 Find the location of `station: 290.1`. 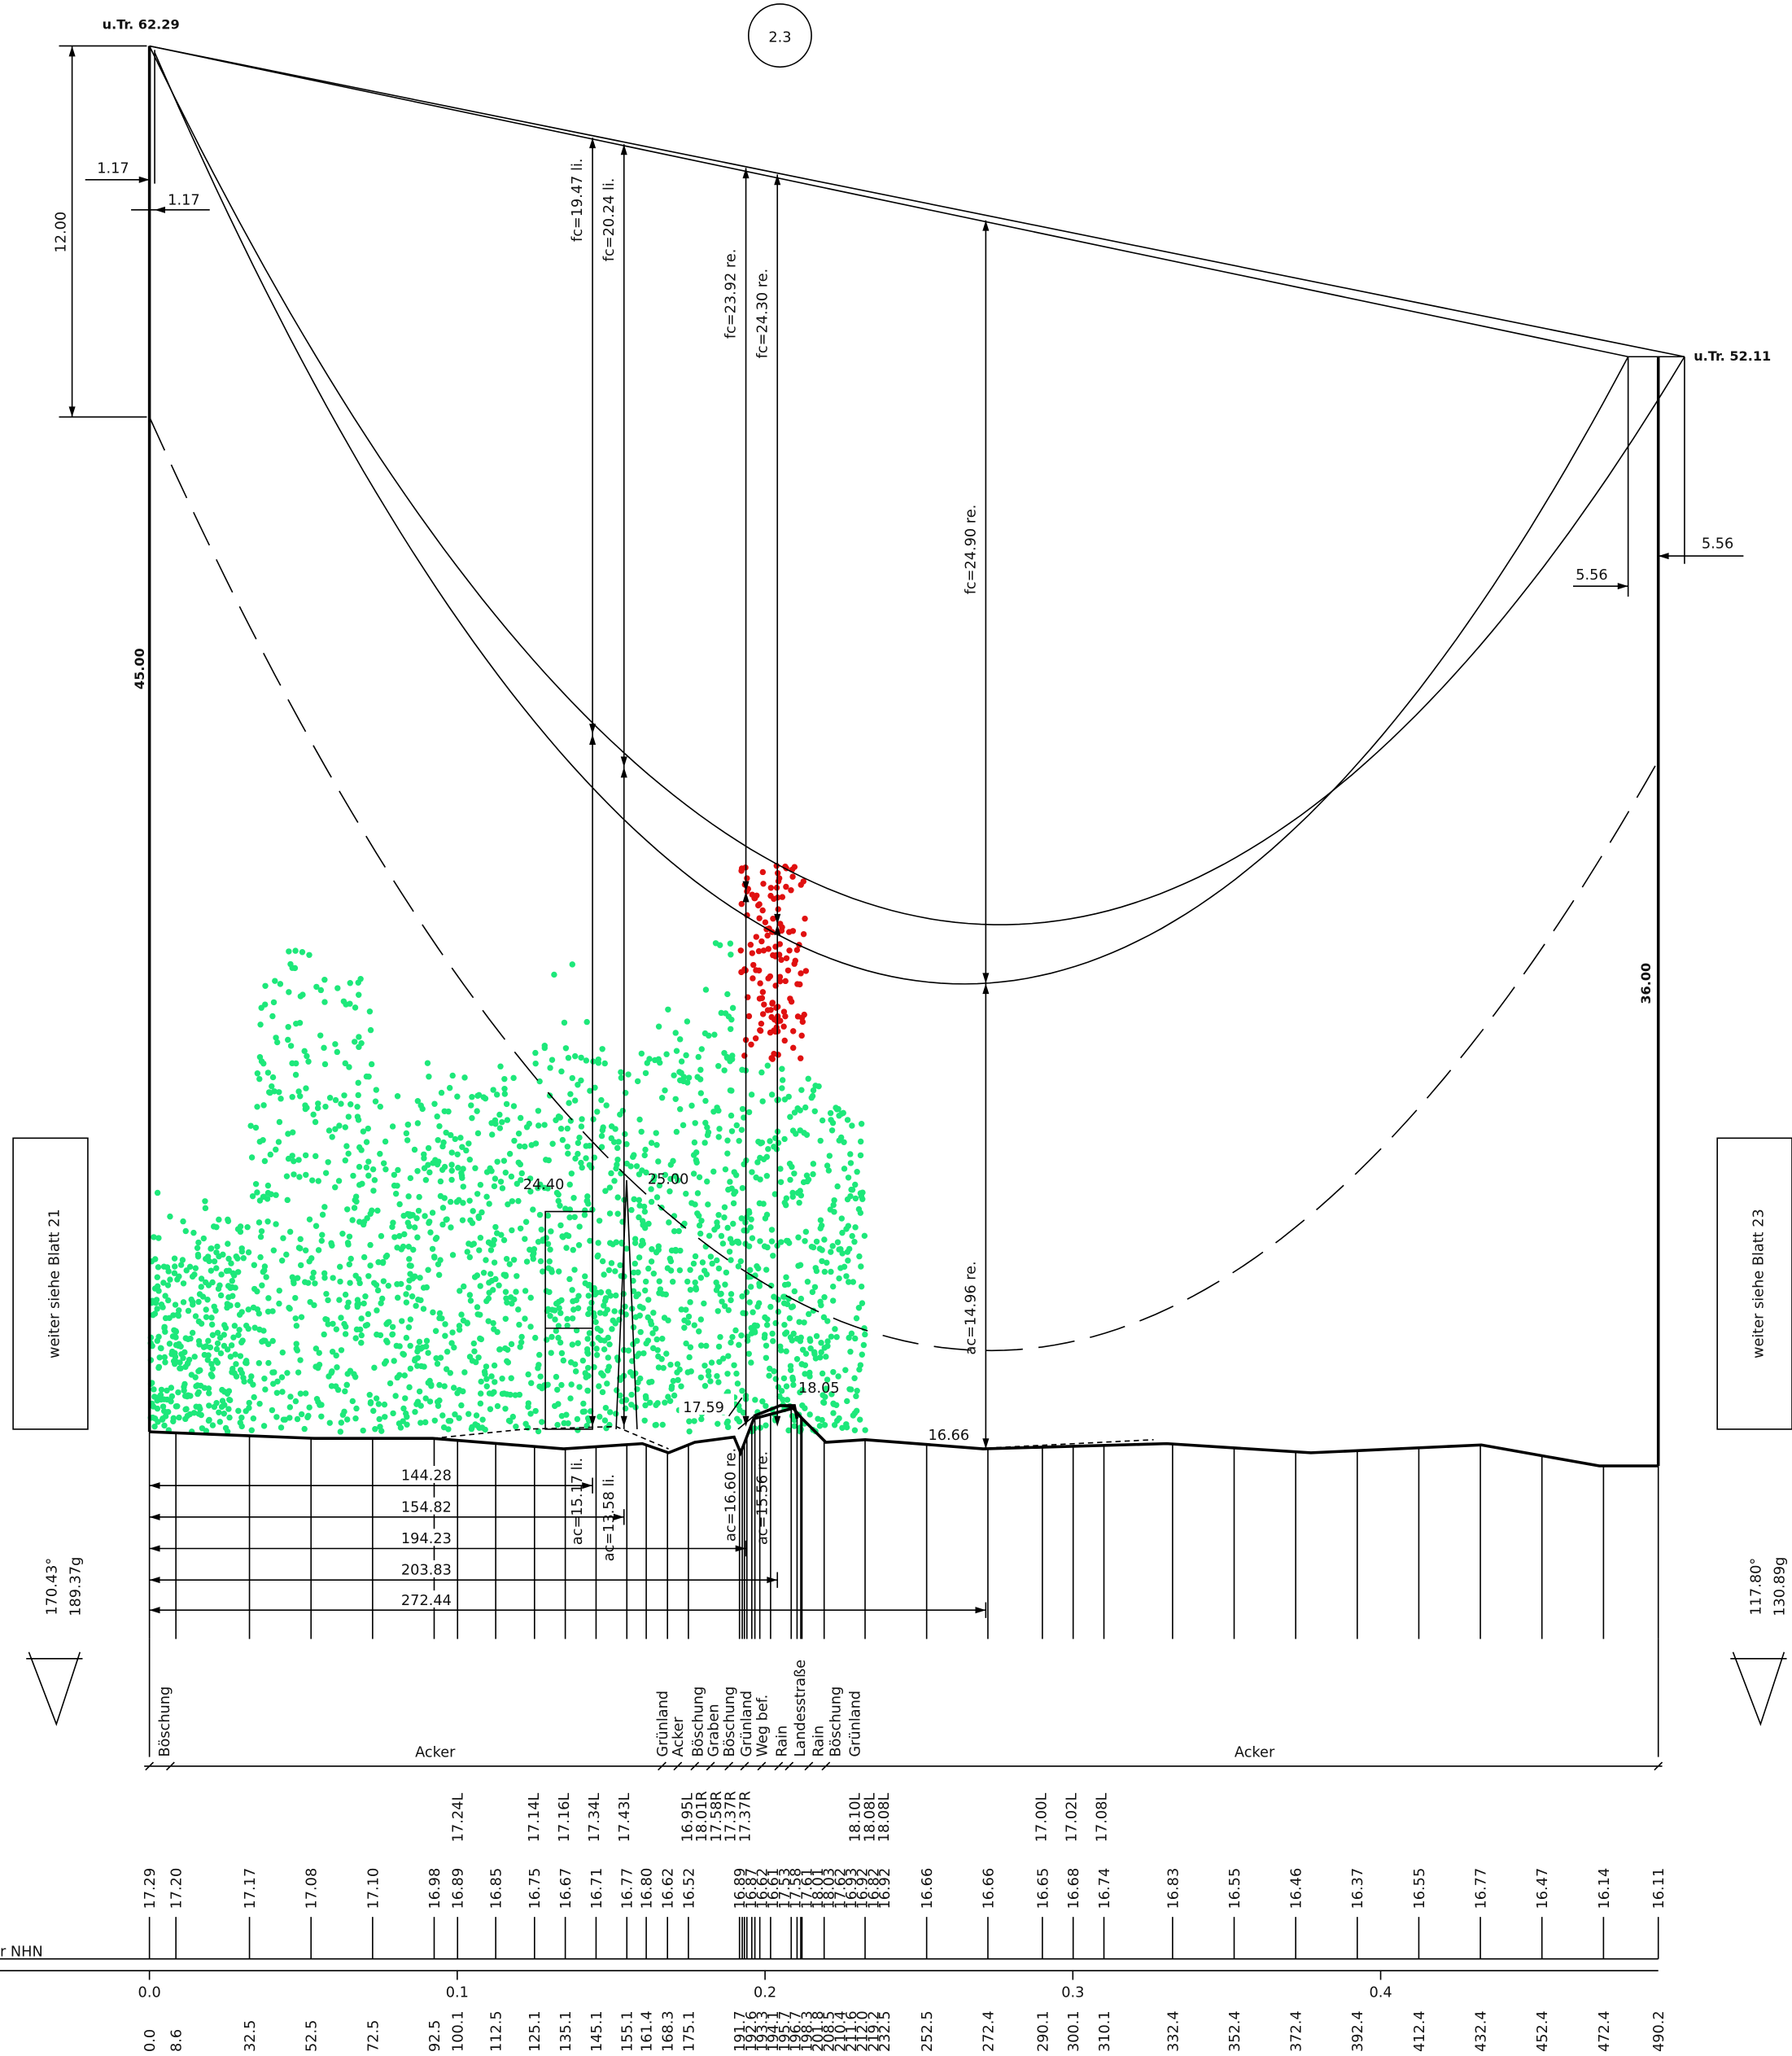

station: 290.1 is located at coordinates (1043, 2031).